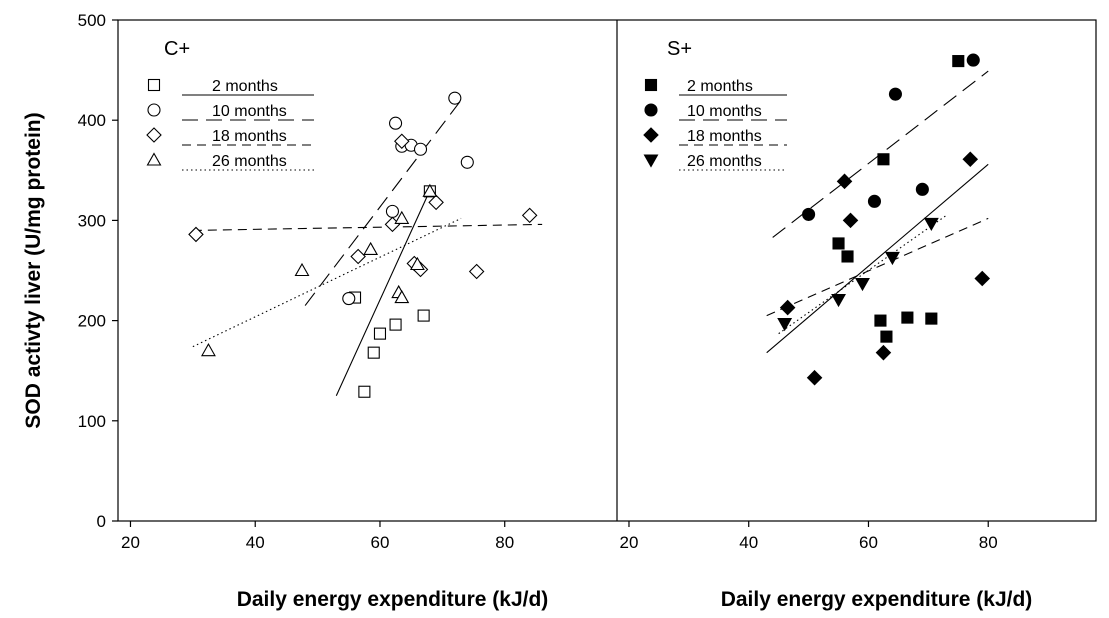 This screenshot has width=1109, height=618. What do you see at coordinates (809, 536) in the screenshot?
I see `x-axis-right: 20 40 60 80` at bounding box center [809, 536].